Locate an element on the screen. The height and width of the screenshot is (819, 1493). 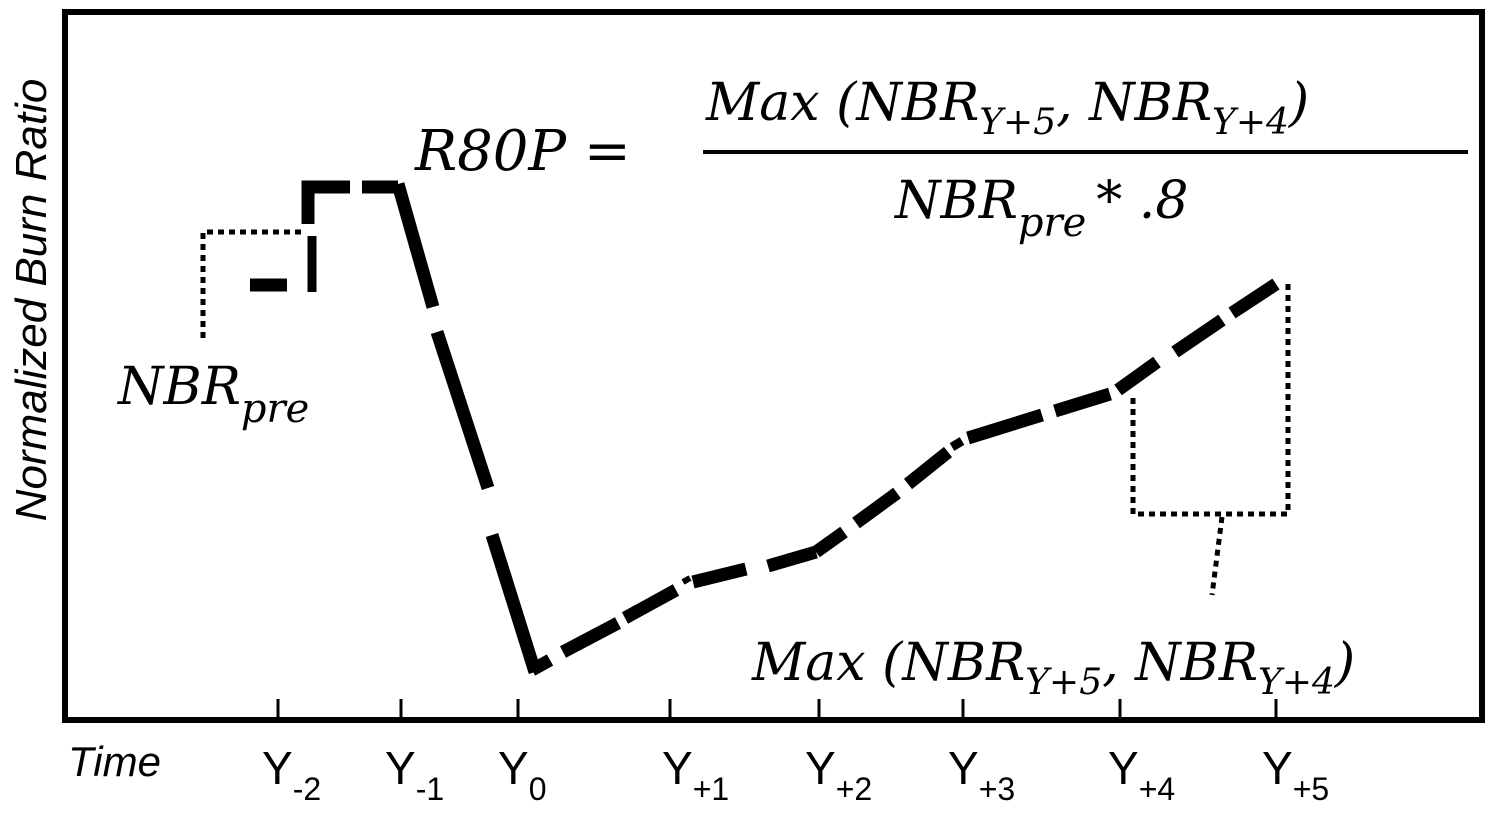
tick-label-y+5: Y+5 is located at coordinates (1295, 774).